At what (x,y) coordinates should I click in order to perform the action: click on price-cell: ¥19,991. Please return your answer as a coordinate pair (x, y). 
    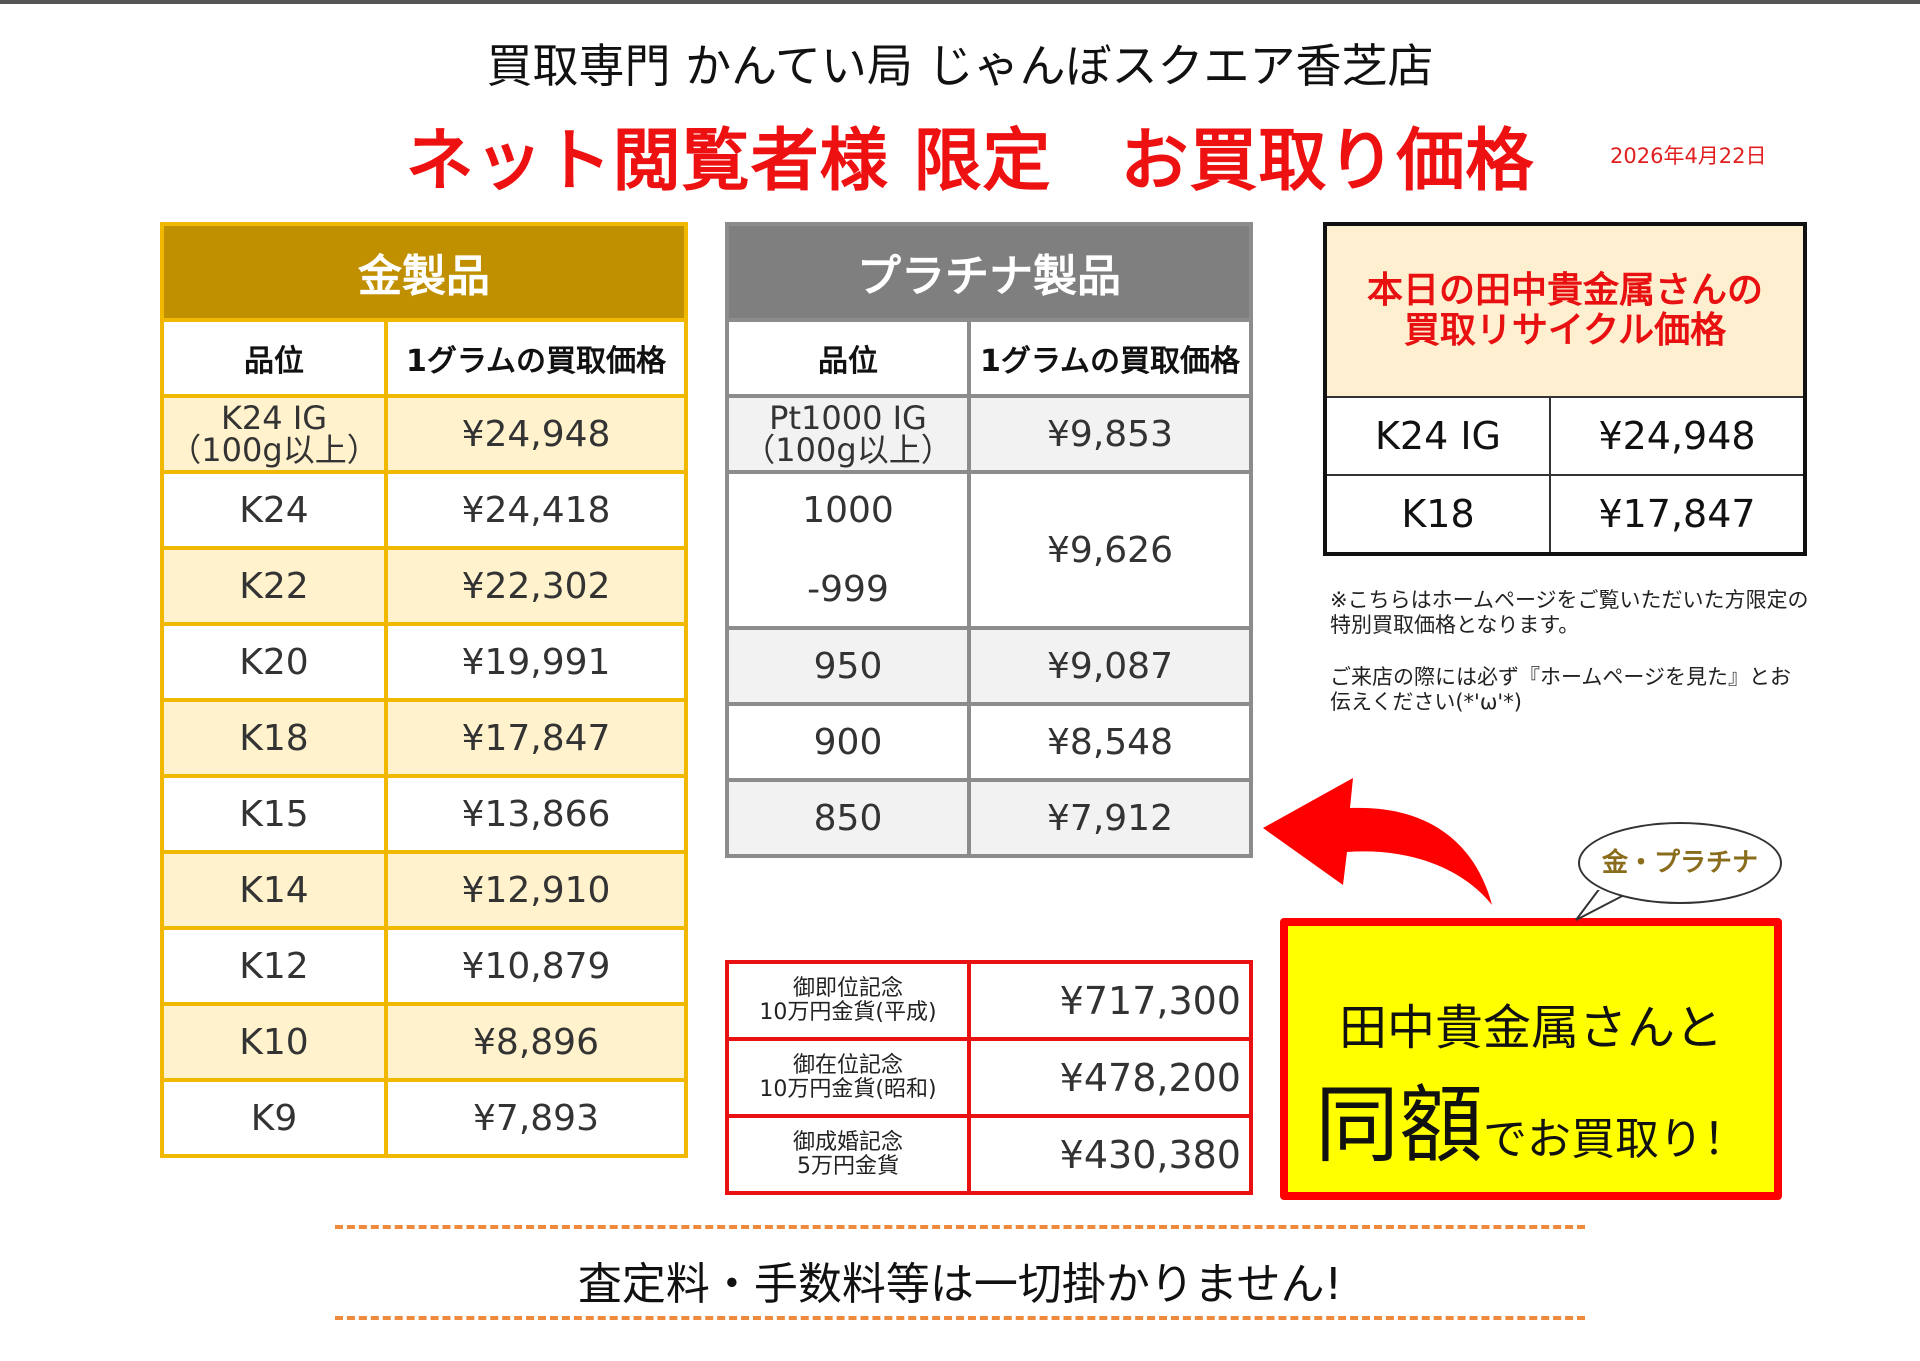
    Looking at the image, I should click on (536, 662).